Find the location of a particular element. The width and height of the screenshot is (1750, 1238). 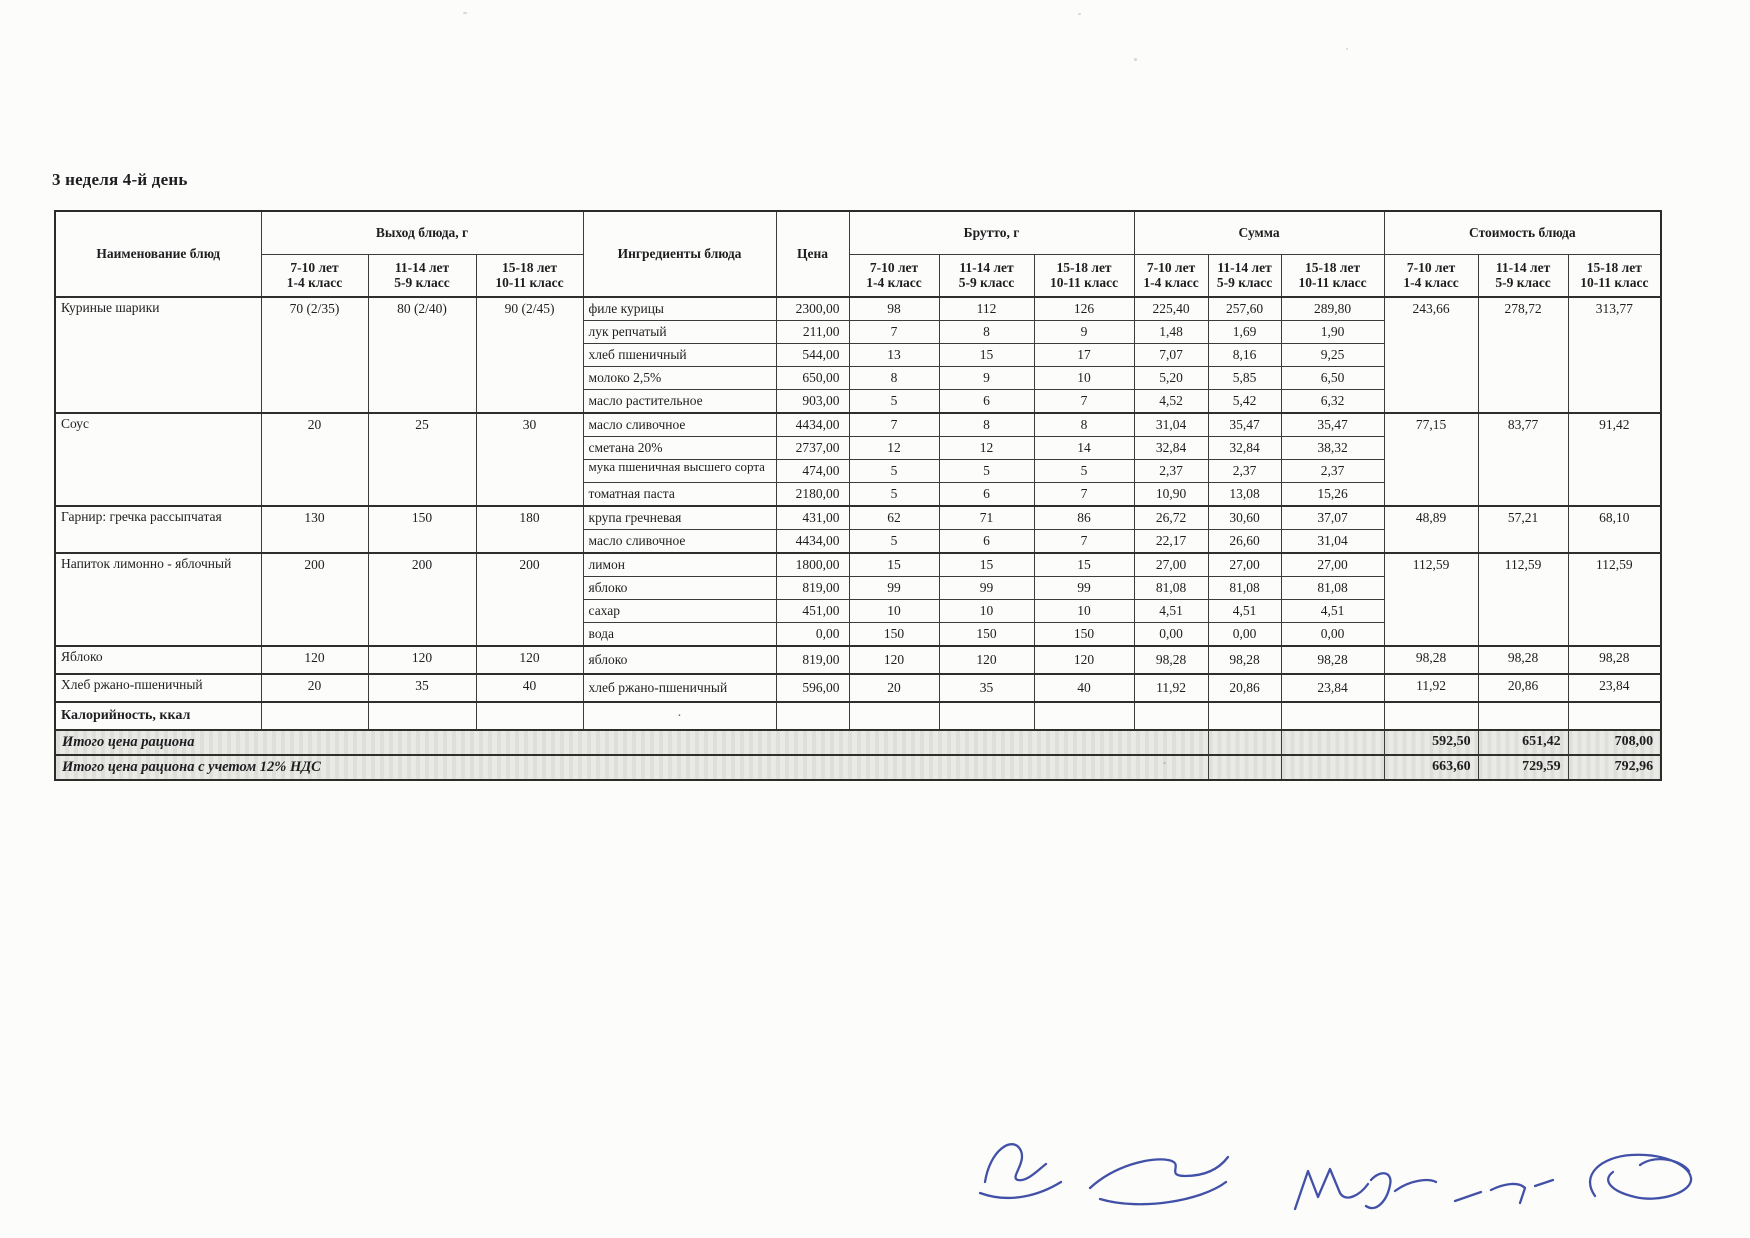

total-value: 663,60 is located at coordinates (1431, 767).